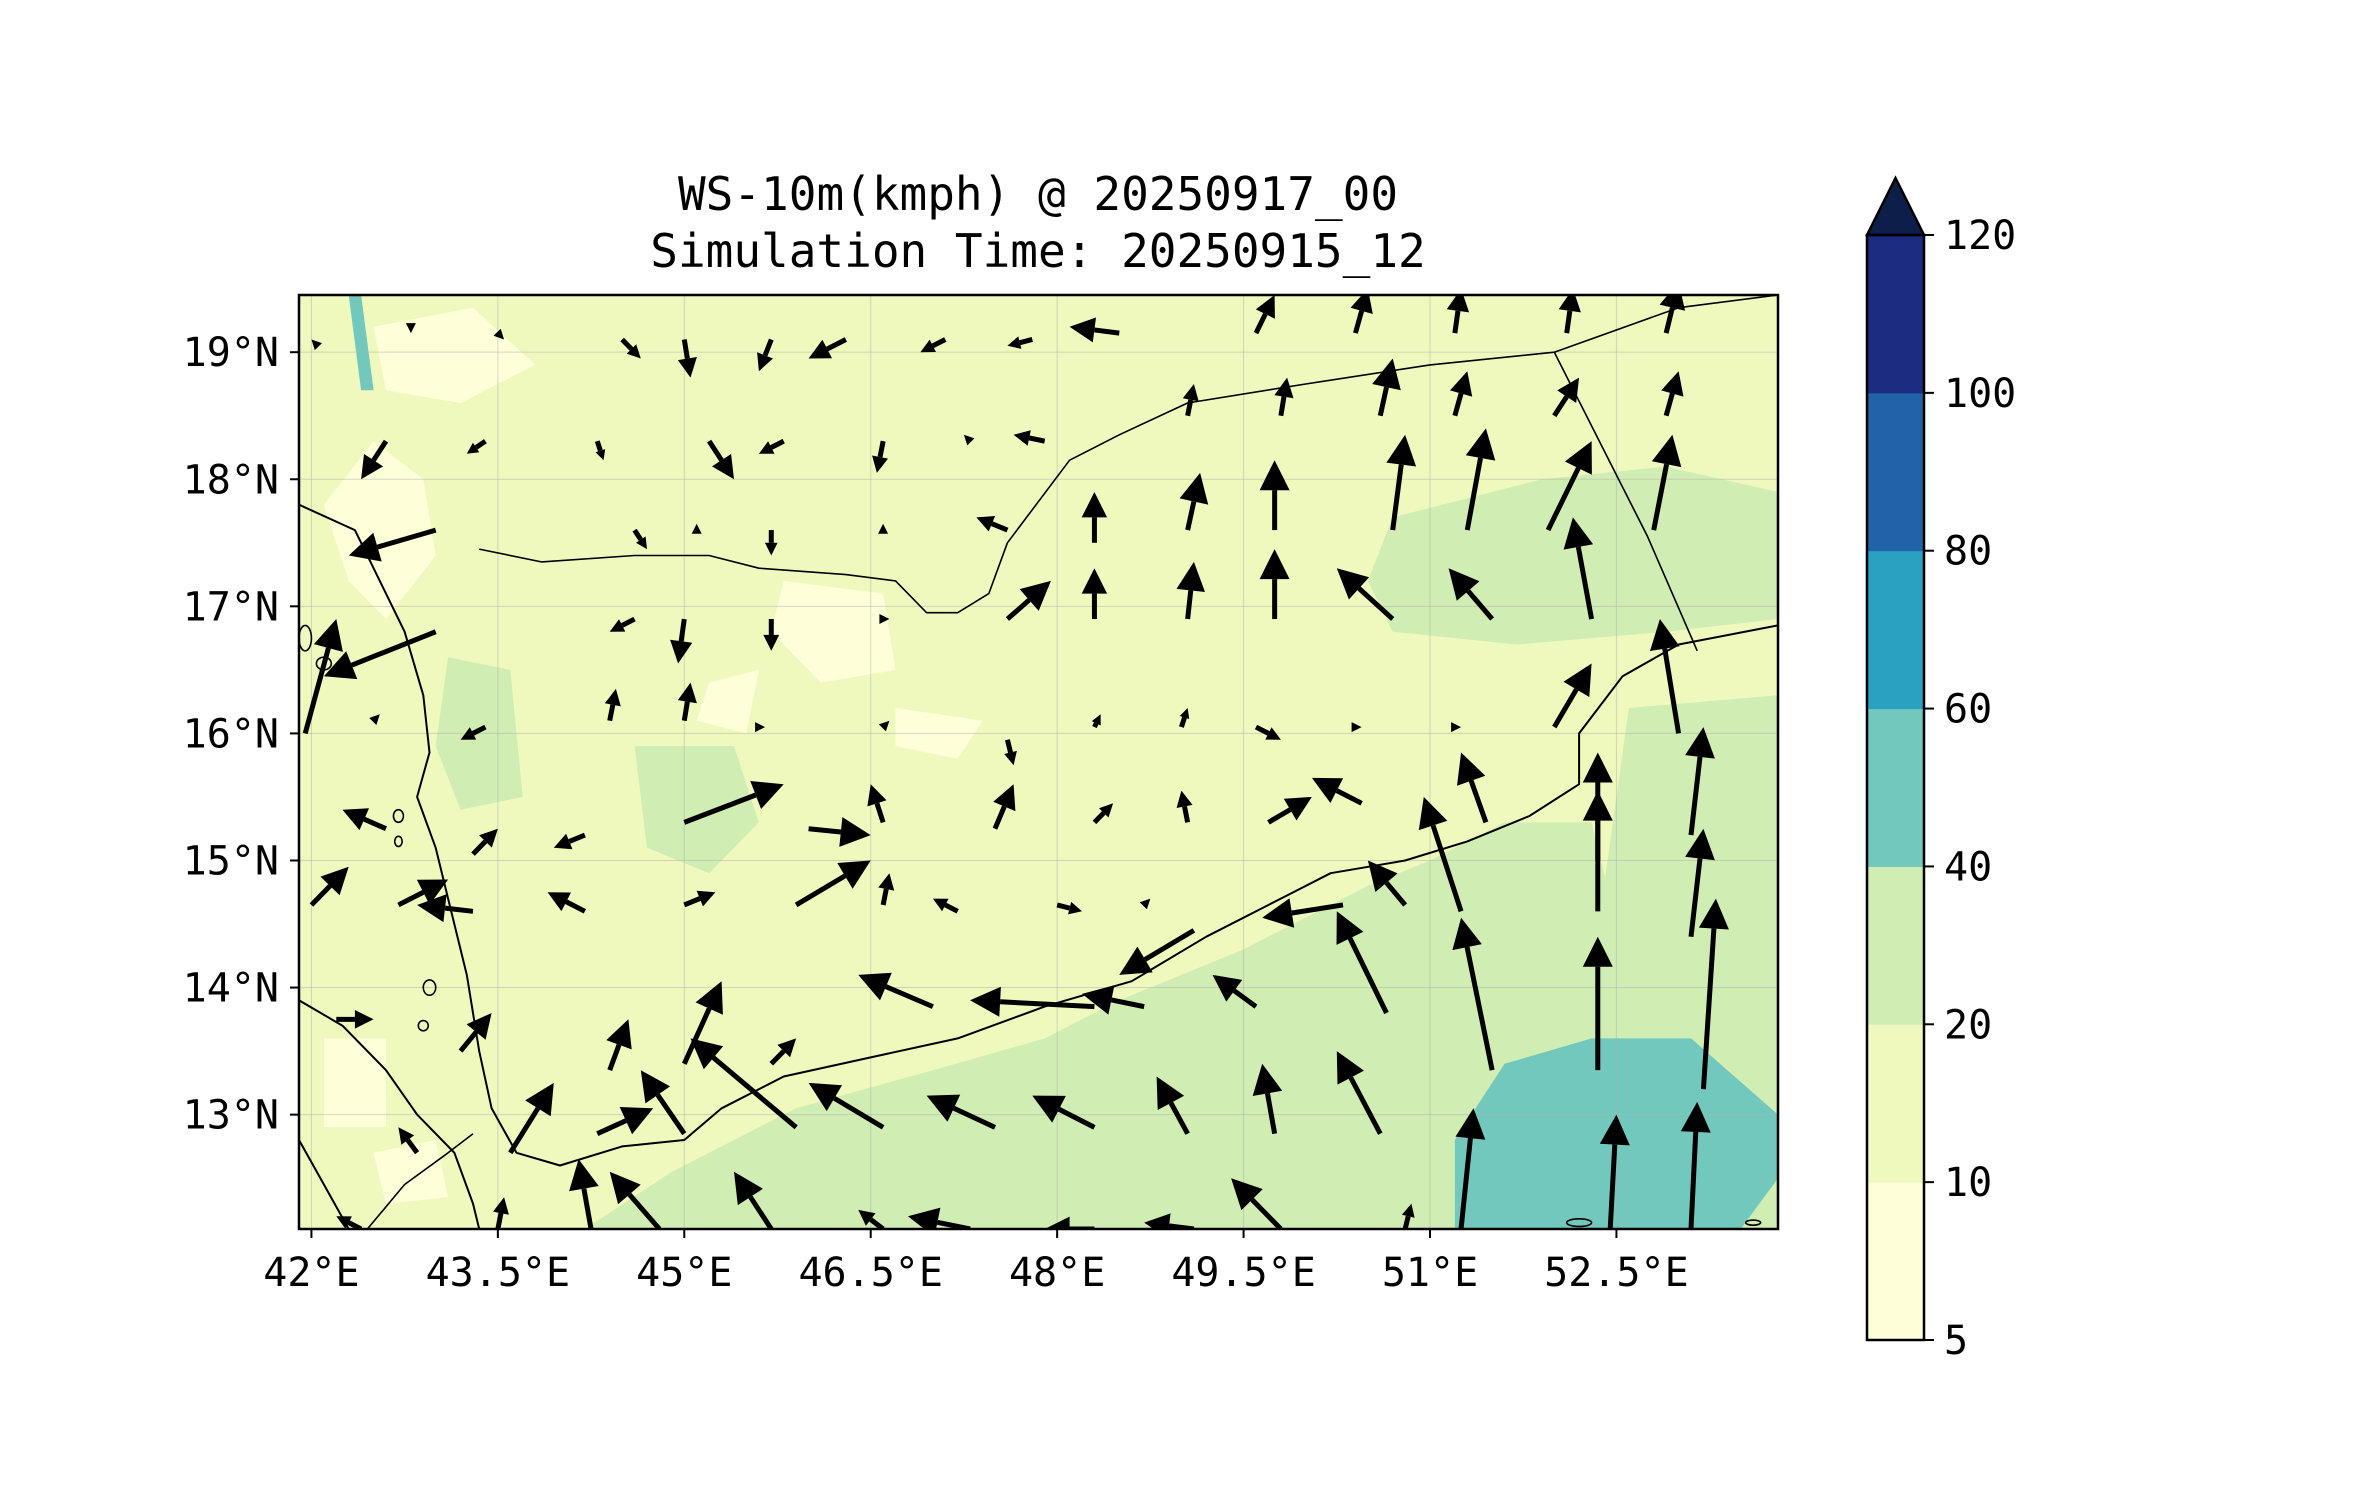 Image resolution: width=2371 pixels, height=1504 pixels. Describe the element at coordinates (1968, 1025) in the screenshot. I see `colorbar-tick-label: 20` at that location.